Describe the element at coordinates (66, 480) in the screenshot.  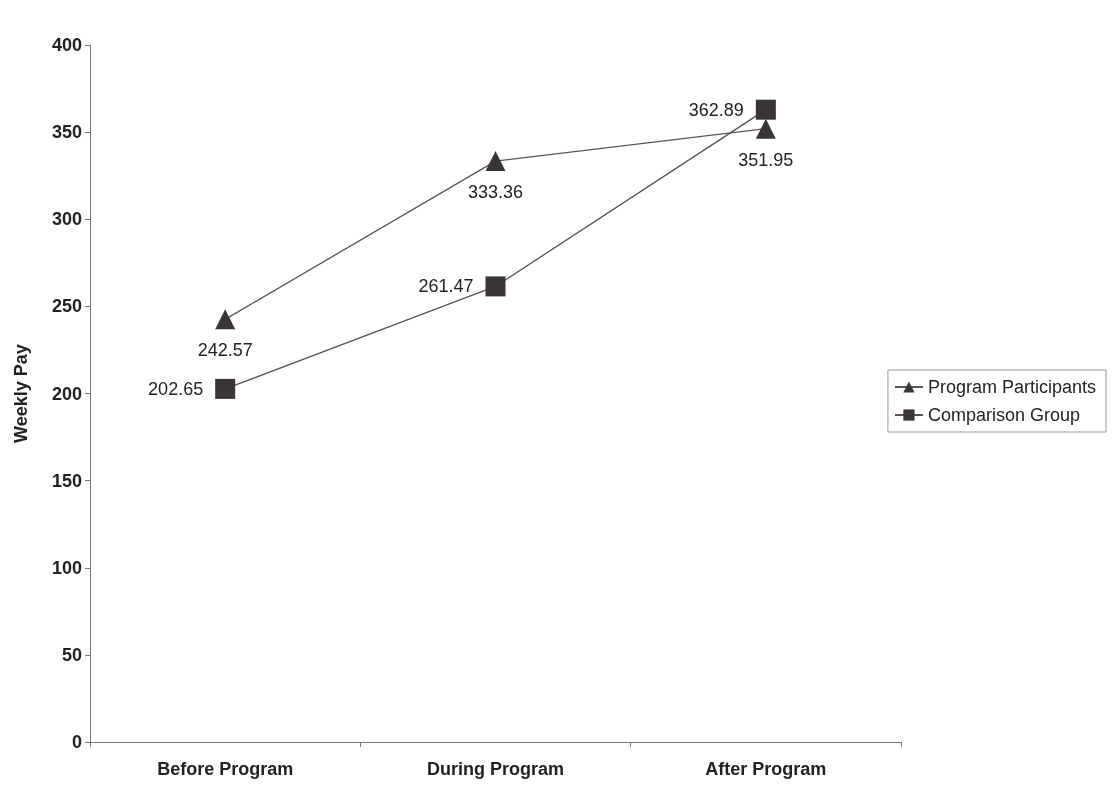
I see `y-tick-label: 150` at that location.